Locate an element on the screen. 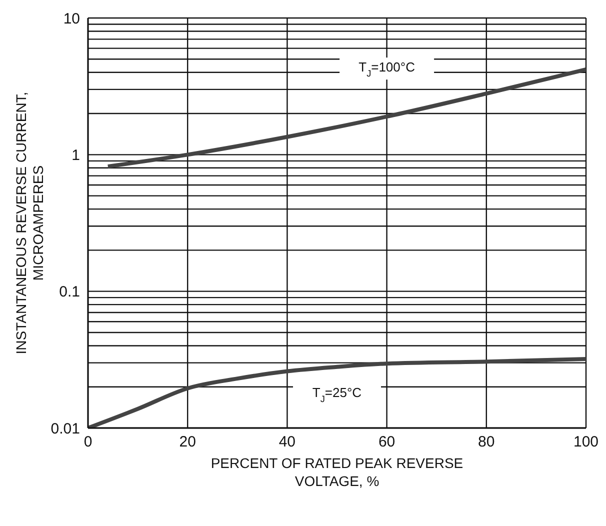 The height and width of the screenshot is (526, 606). text: T$_{J}$=100°C is located at coordinates (386, 69).